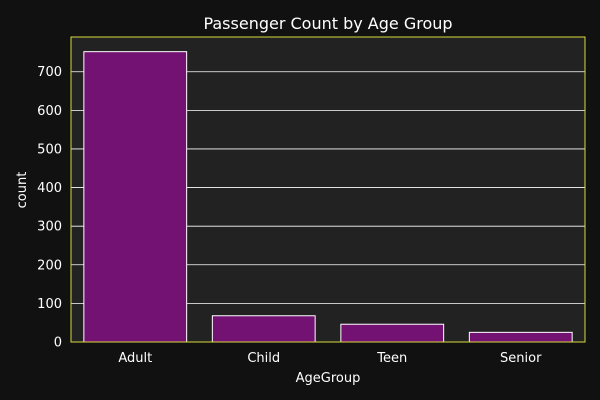  Describe the element at coordinates (135, 358) in the screenshot. I see `x-tick-label: Adult` at that location.